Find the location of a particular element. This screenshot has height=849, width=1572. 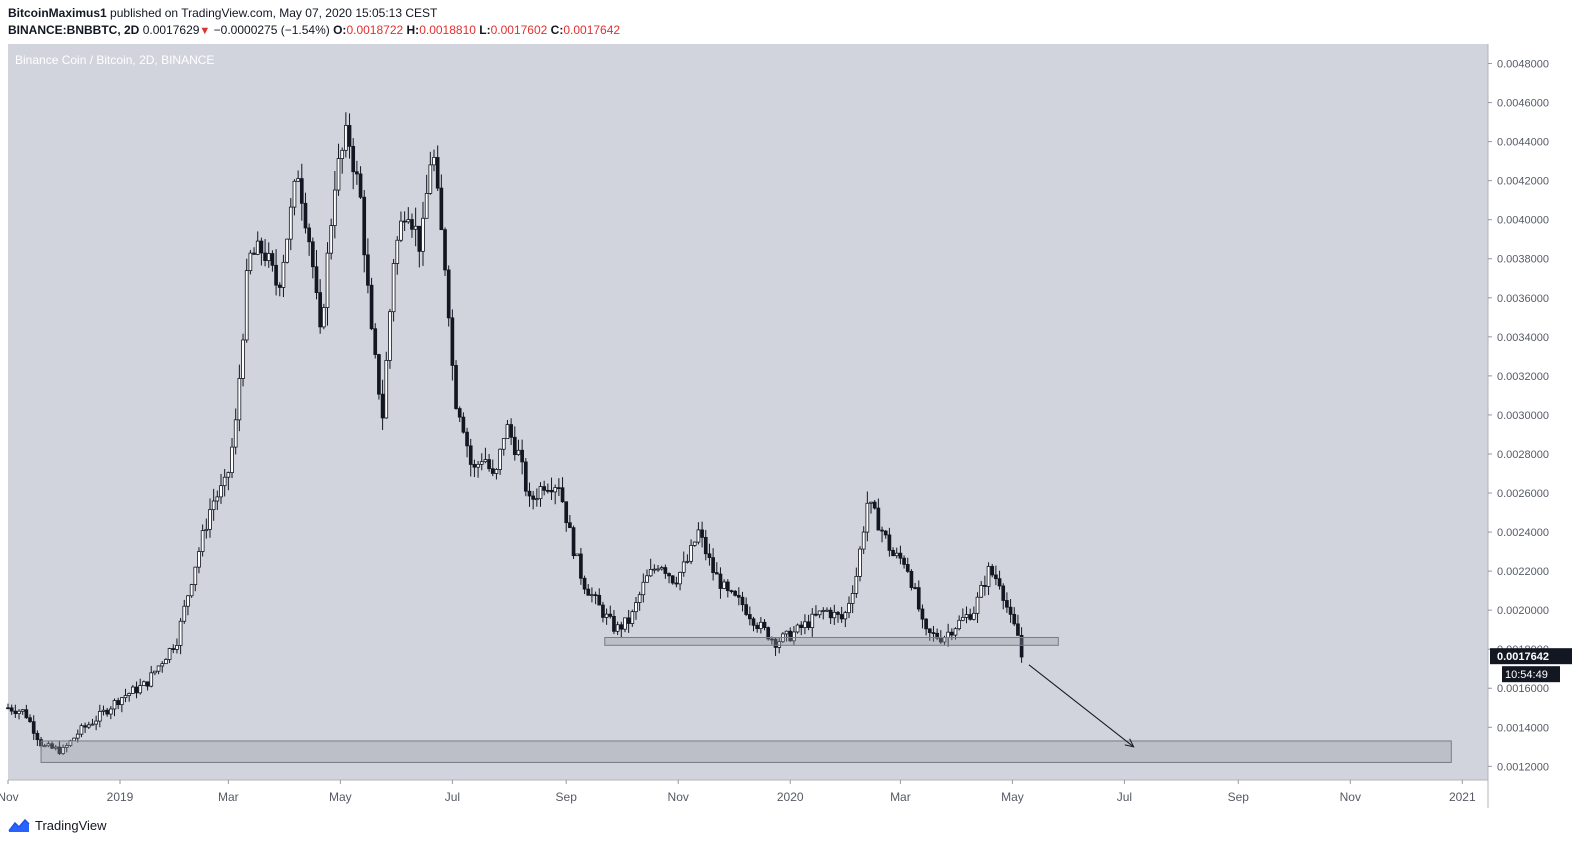

y-tick-label: 0.0038000 is located at coordinates (1523, 260).